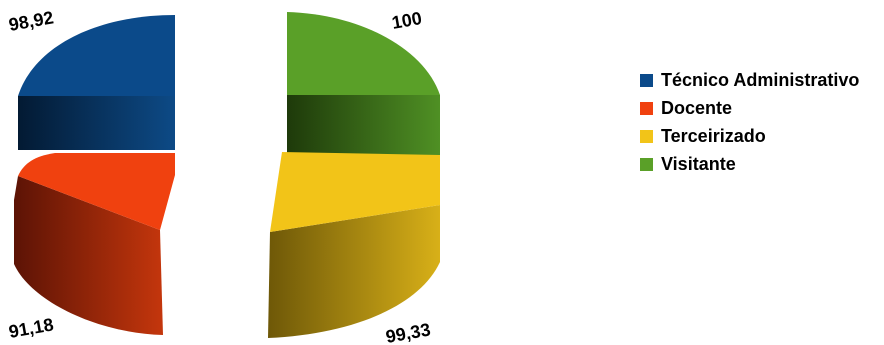 This screenshot has height=345, width=884. Describe the element at coordinates (31, 21) in the screenshot. I see `data-label-tecnico-administrativo: 98,92` at that location.